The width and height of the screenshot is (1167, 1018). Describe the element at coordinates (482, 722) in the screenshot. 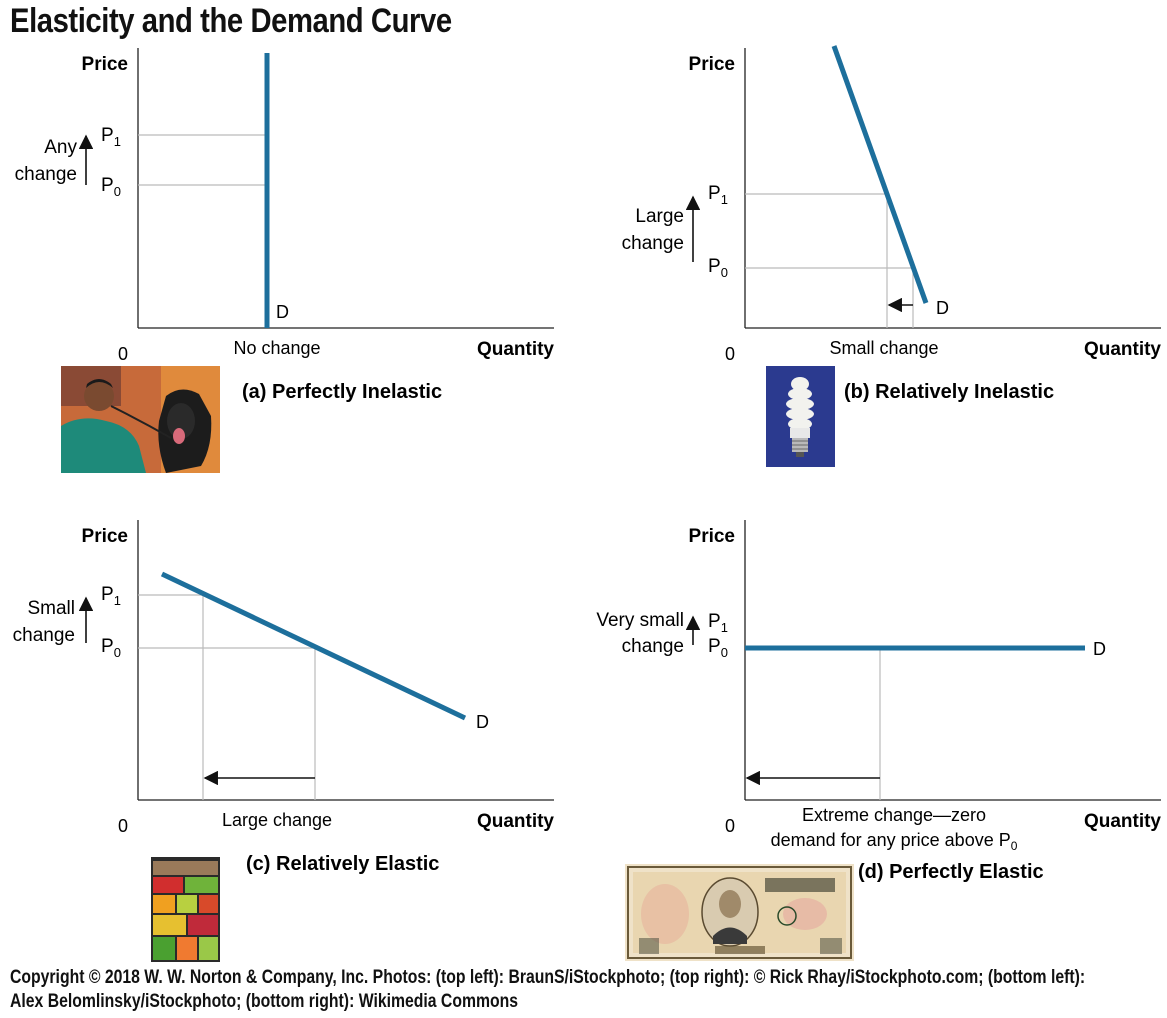

I see `panel-c-demand-label: D` at that location.